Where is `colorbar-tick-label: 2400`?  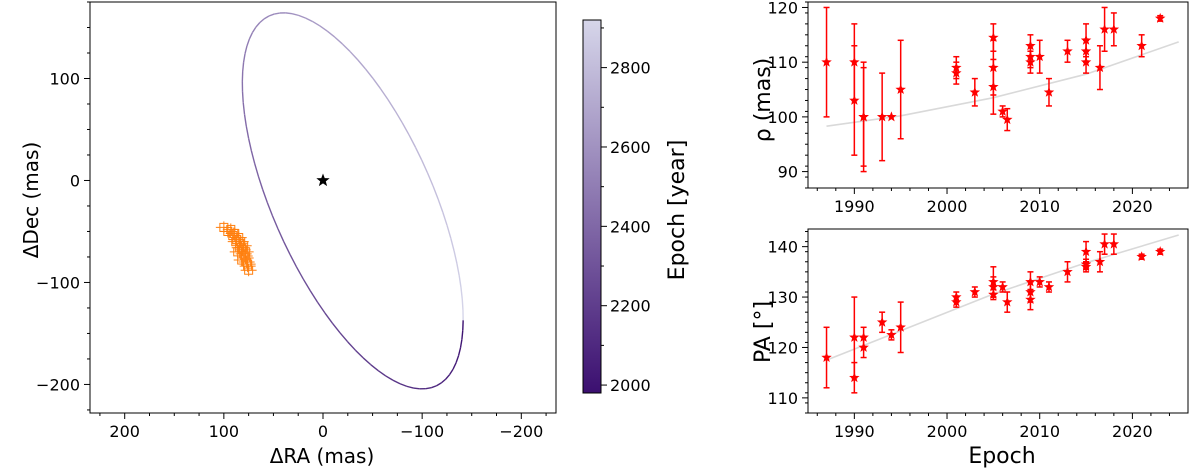
colorbar-tick-label: 2400 is located at coordinates (630, 226).